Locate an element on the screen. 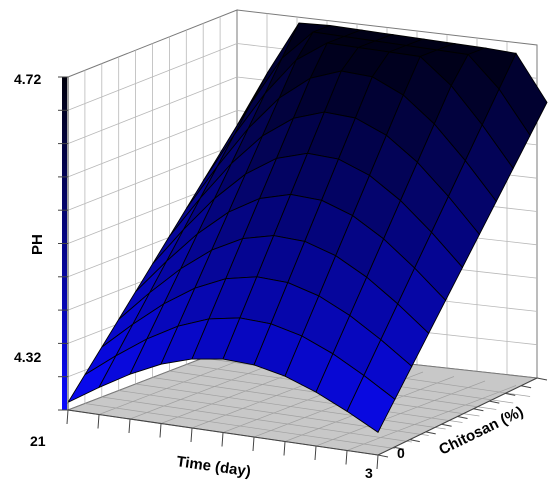  x-tick-marks is located at coordinates (222, 439).